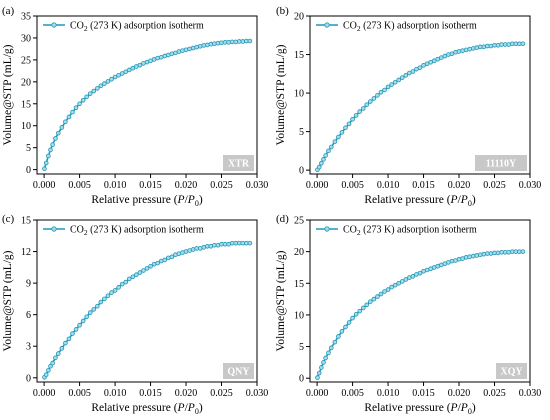 The width and height of the screenshot is (550, 420). What do you see at coordinates (388, 185) in the screenshot?
I see `x-tick-label: 0.010` at bounding box center [388, 185].